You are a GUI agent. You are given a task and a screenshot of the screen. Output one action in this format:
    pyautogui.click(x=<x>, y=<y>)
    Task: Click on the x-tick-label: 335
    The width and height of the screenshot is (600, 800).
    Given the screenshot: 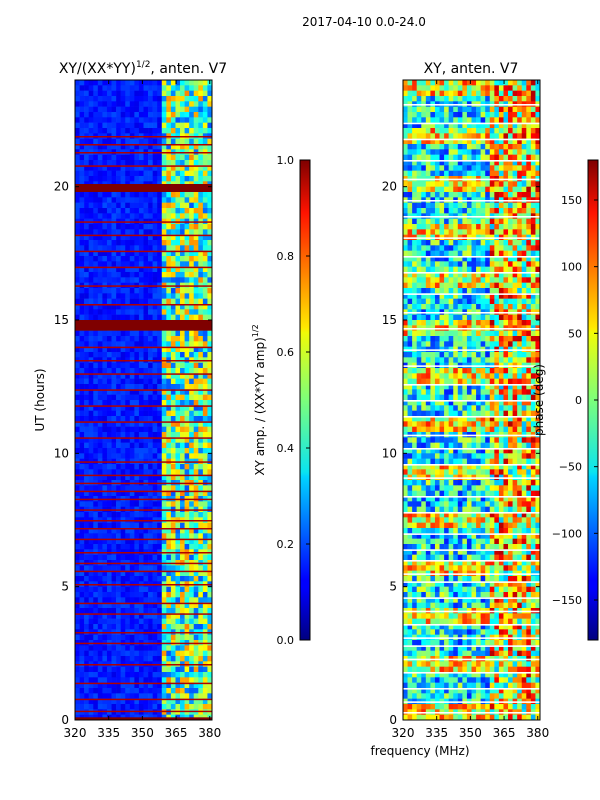 What is the action you would take?
    pyautogui.click(x=108, y=733)
    